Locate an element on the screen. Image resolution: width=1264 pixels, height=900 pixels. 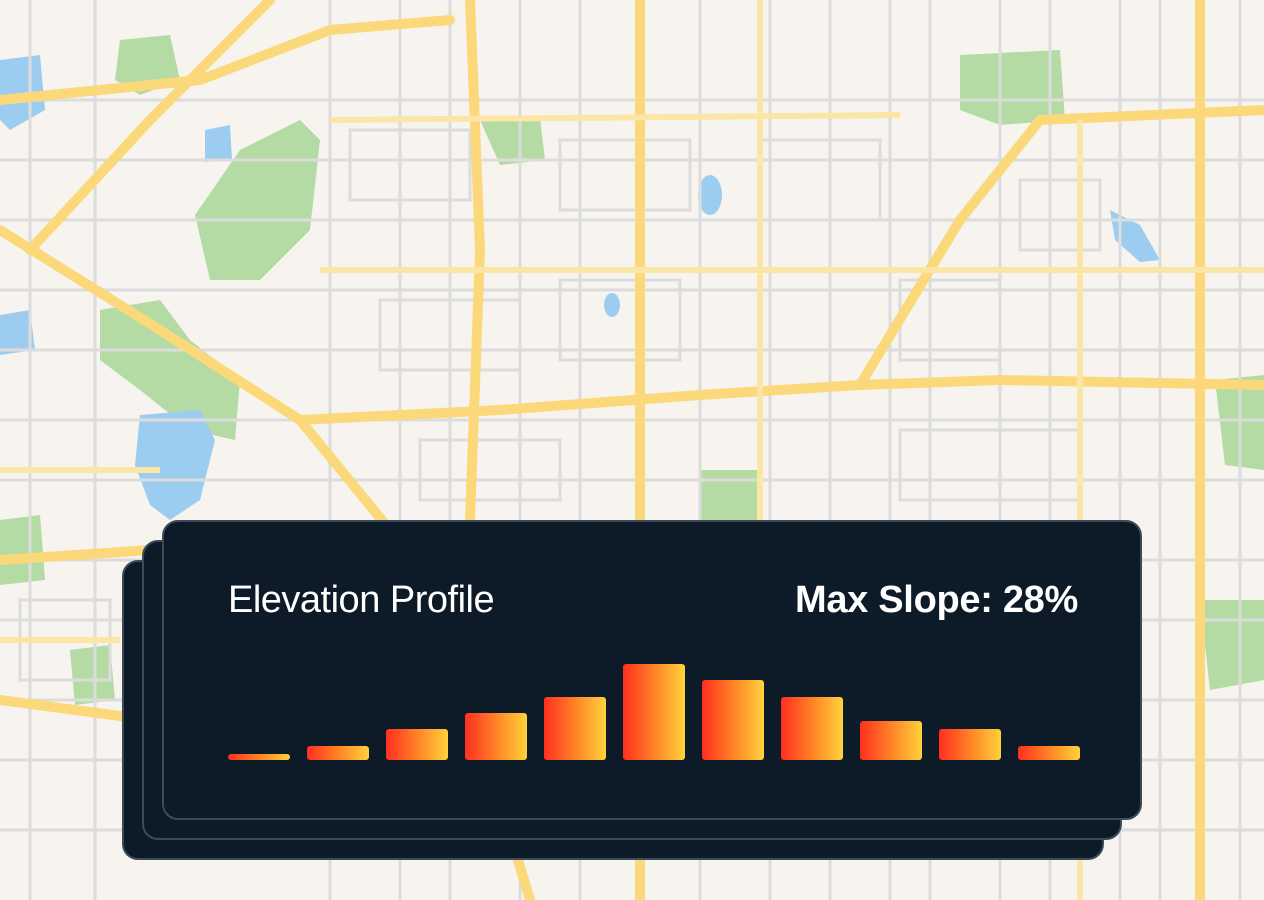
elevation-bar-chart is located at coordinates (654, 705).